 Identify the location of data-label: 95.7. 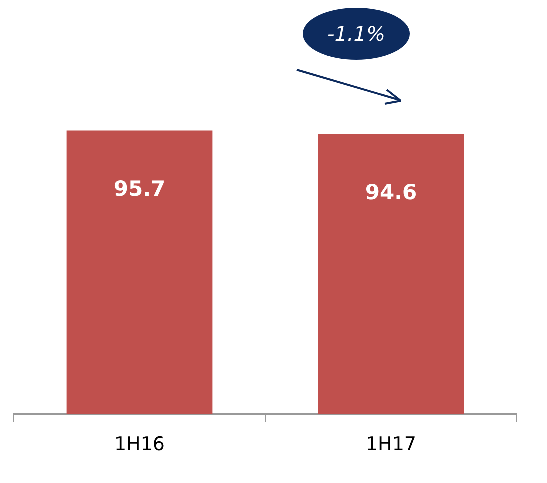
(140, 189).